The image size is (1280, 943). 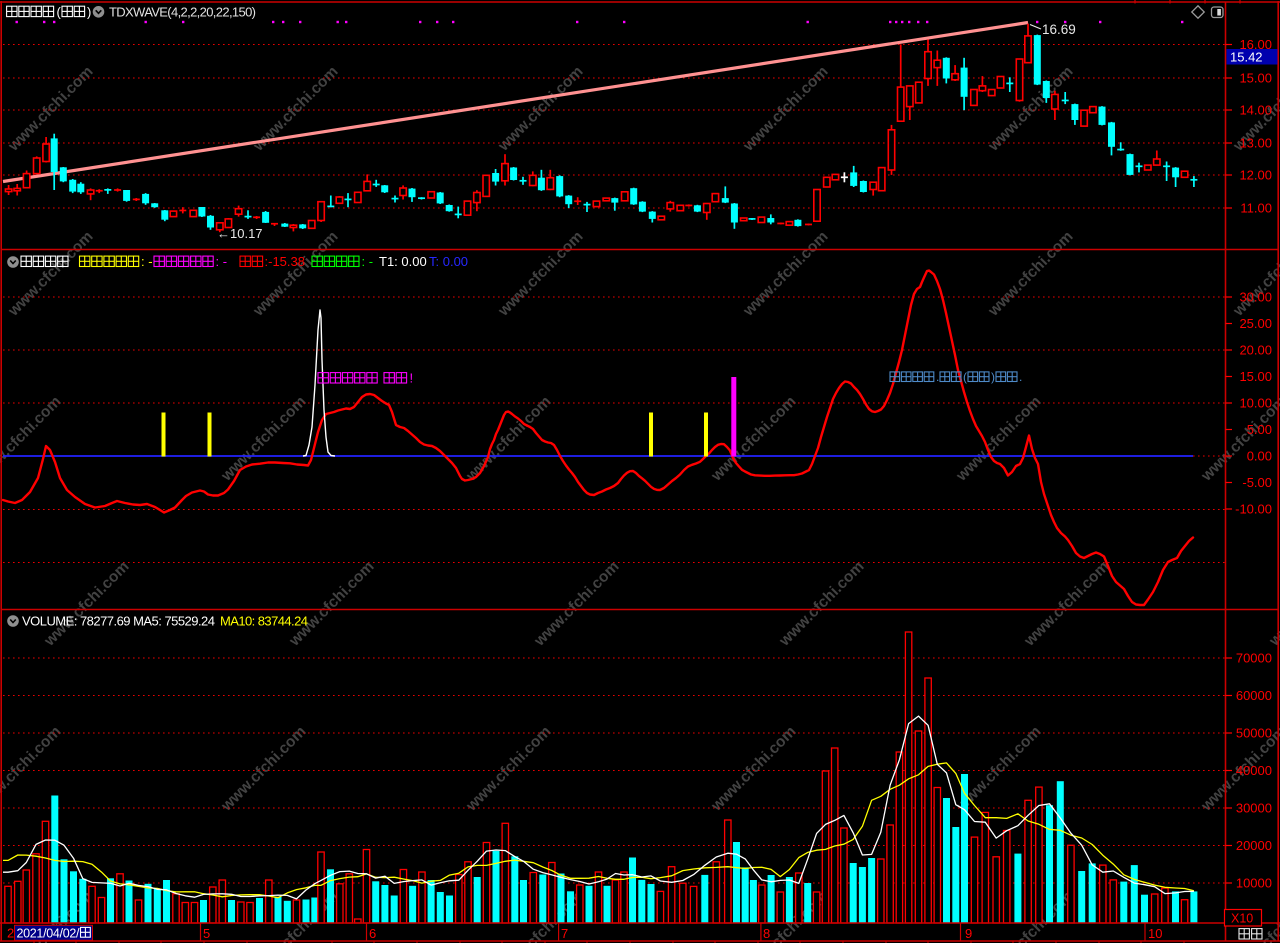 I want to click on svg-text: 16.00, so click(x=1255, y=44).